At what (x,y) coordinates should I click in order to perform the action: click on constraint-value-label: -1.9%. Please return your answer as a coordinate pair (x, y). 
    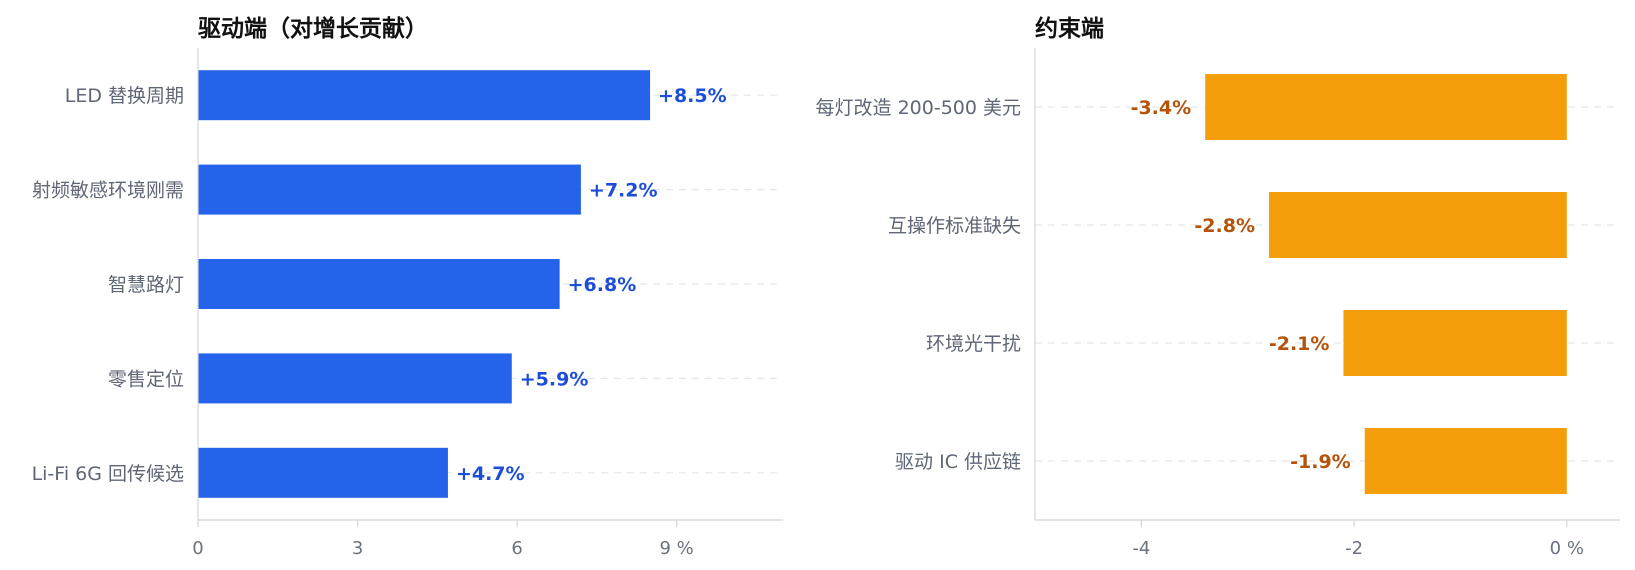
    Looking at the image, I should click on (1320, 462).